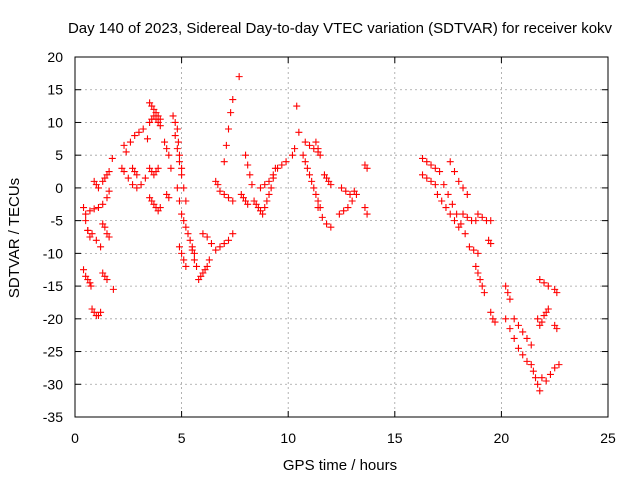 This screenshot has height=480, width=640. What do you see at coordinates (288, 438) in the screenshot?
I see `x-tick-label: 10` at bounding box center [288, 438].